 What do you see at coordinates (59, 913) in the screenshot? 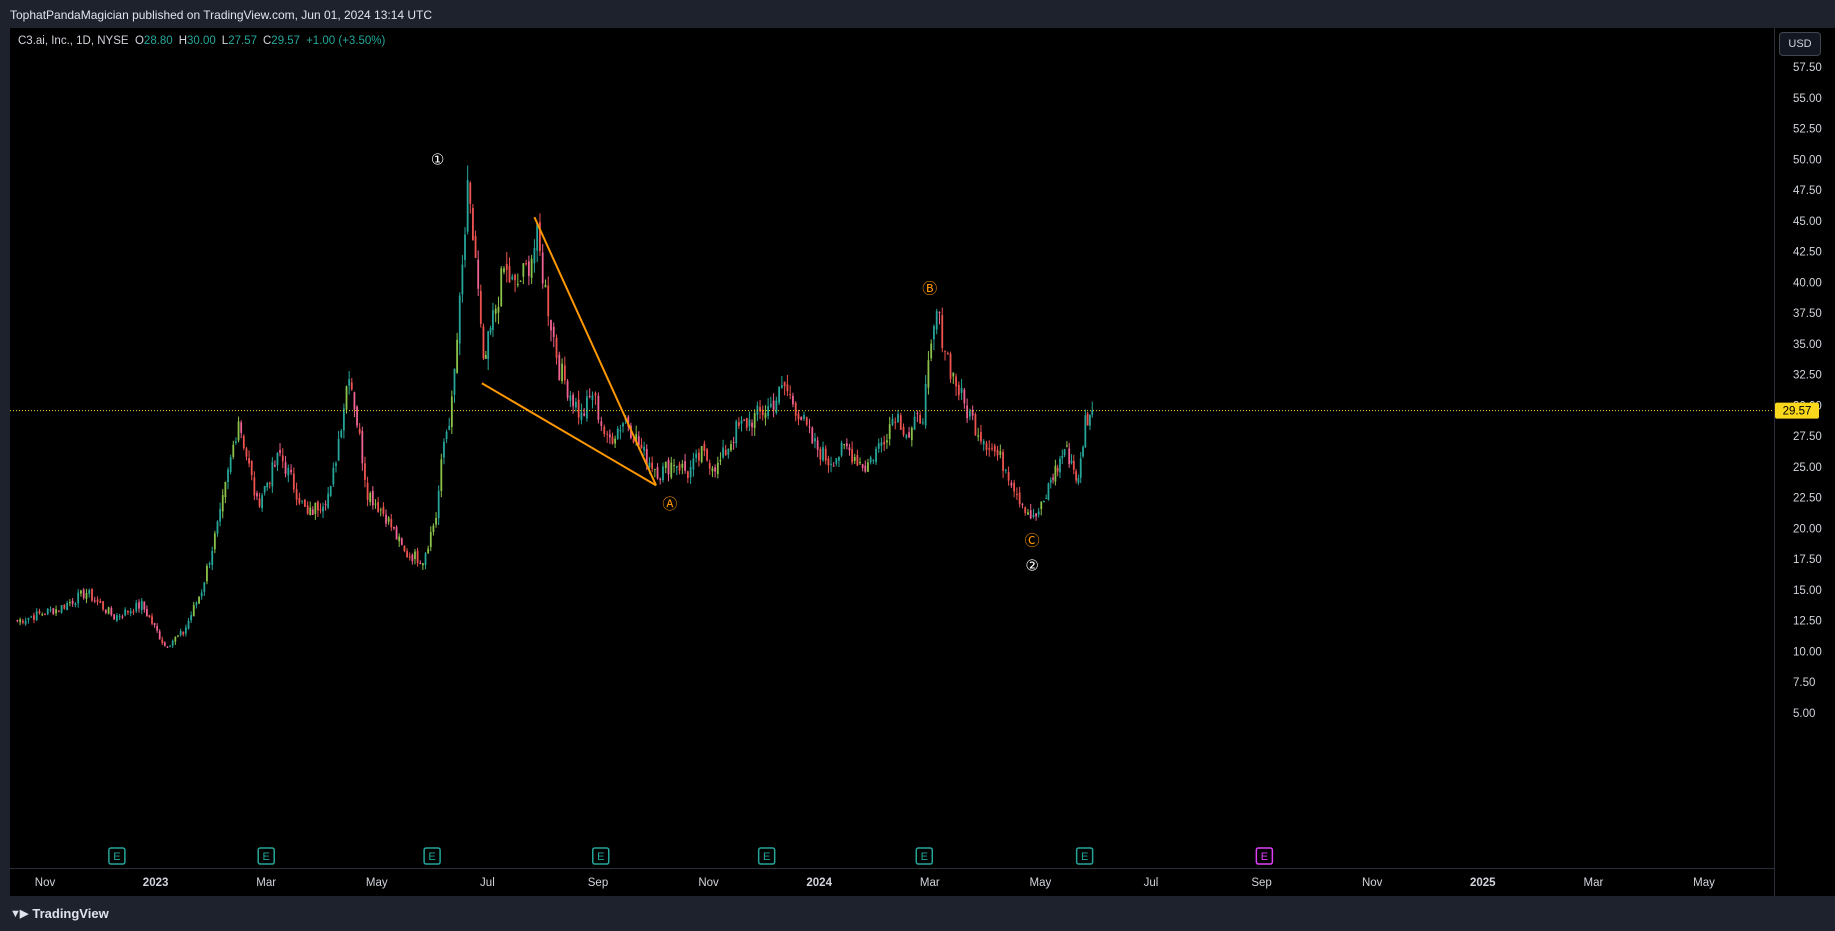
I see `tradingview-brand: ▼▶ TradingView` at bounding box center [59, 913].